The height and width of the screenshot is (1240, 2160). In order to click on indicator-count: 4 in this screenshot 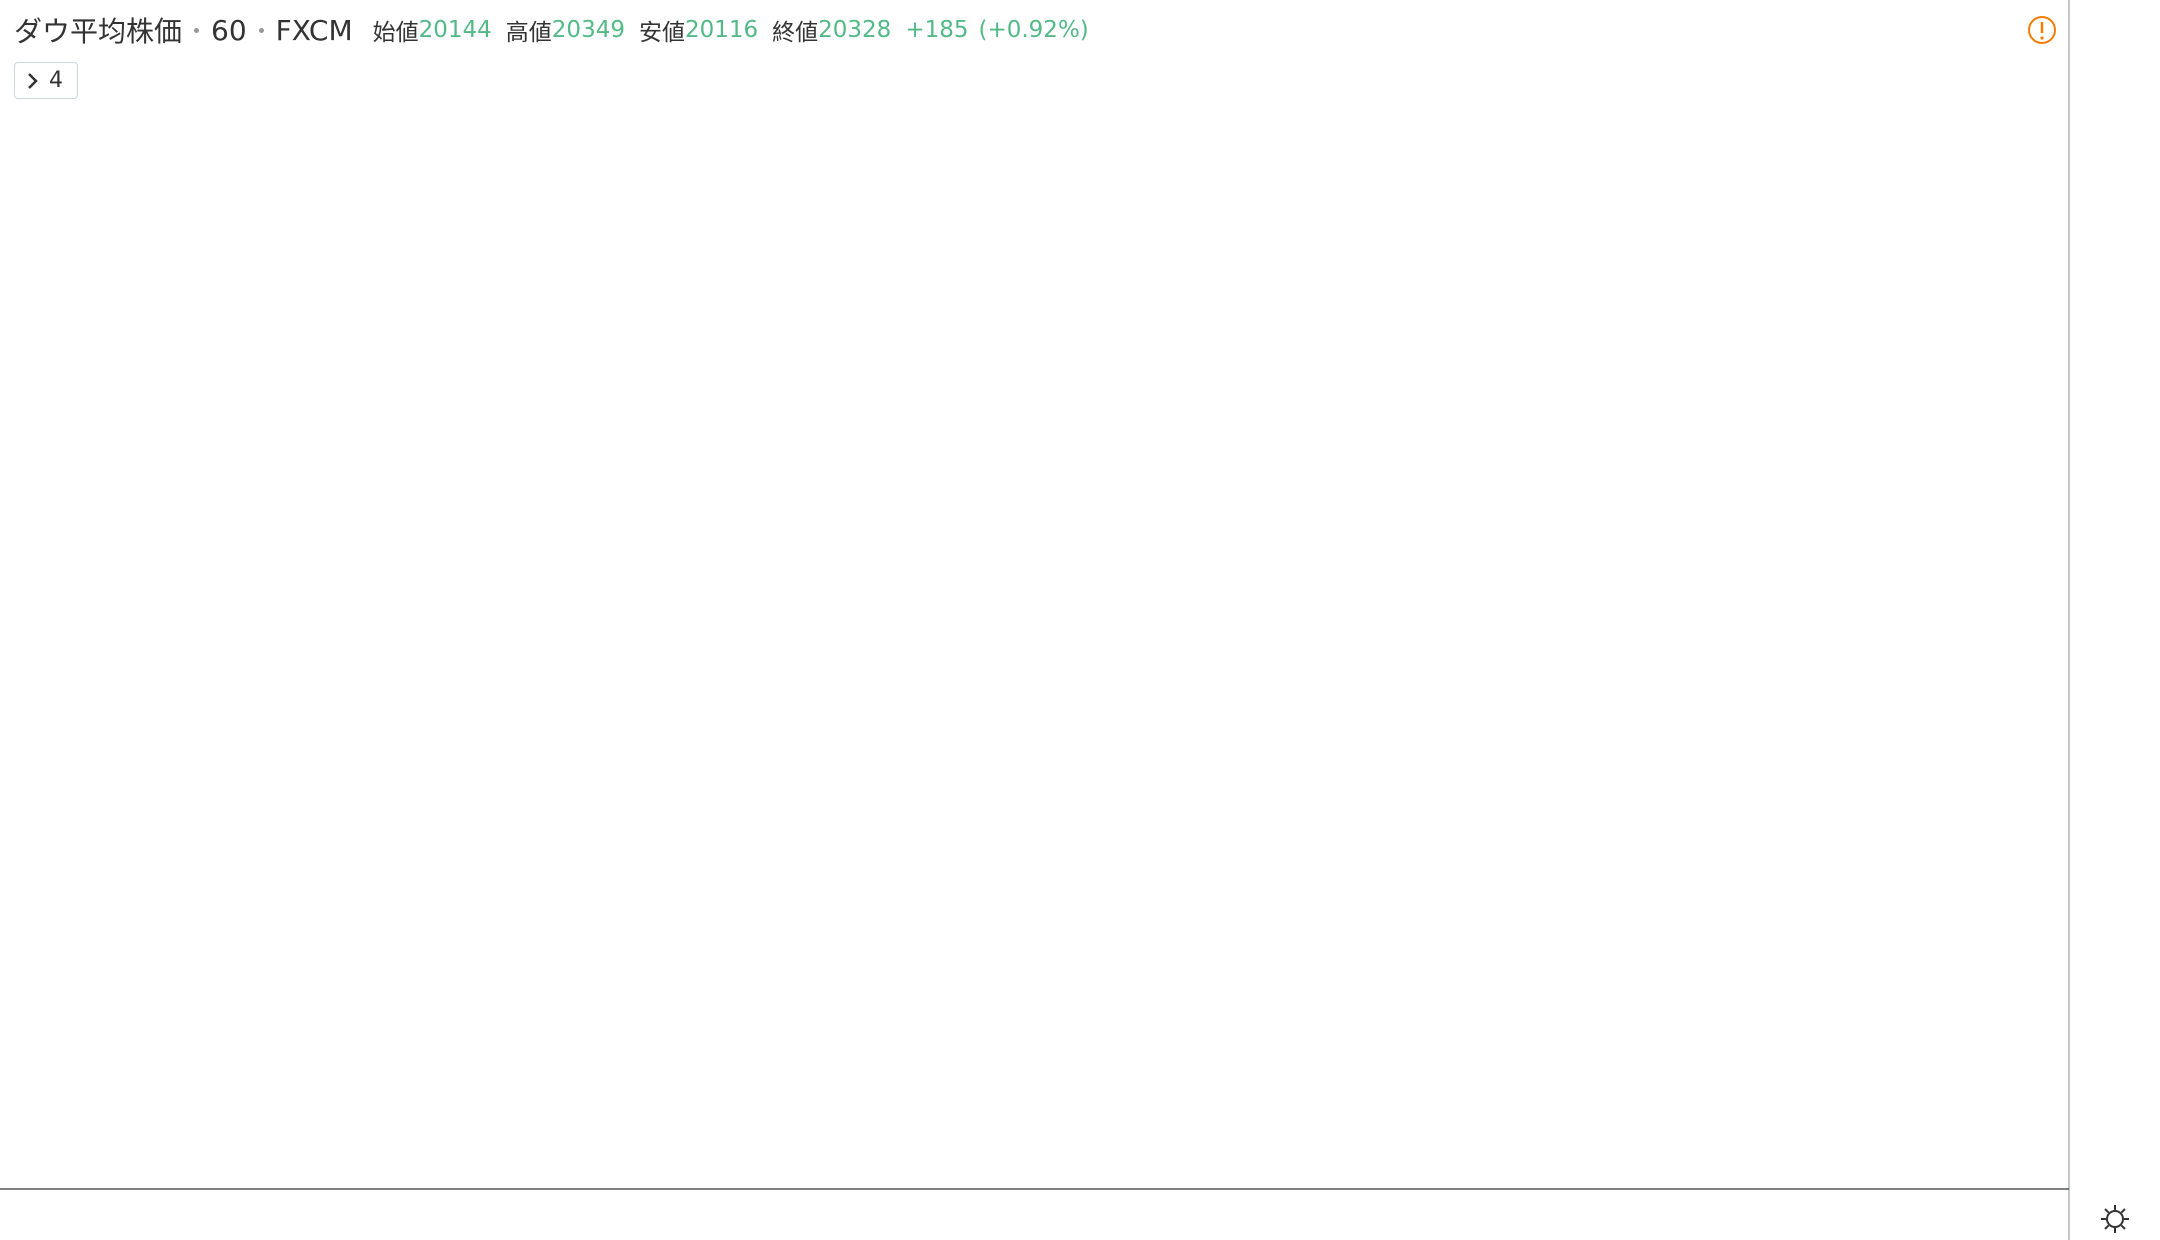, I will do `click(56, 80)`.